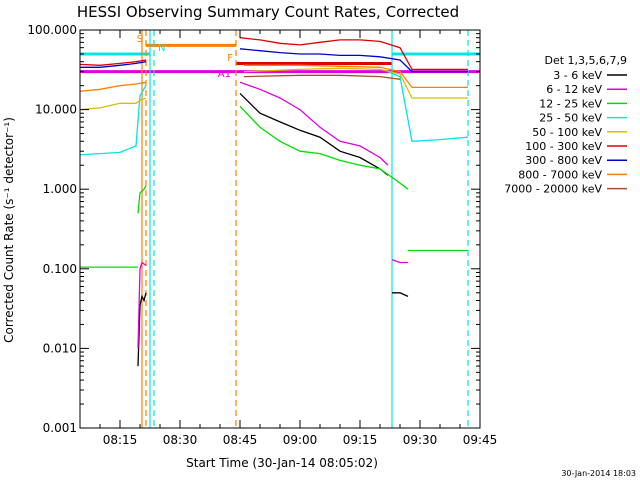  Describe the element at coordinates (567, 132) in the screenshot. I see `legend-entry-4: 50 - 100 keV` at that location.